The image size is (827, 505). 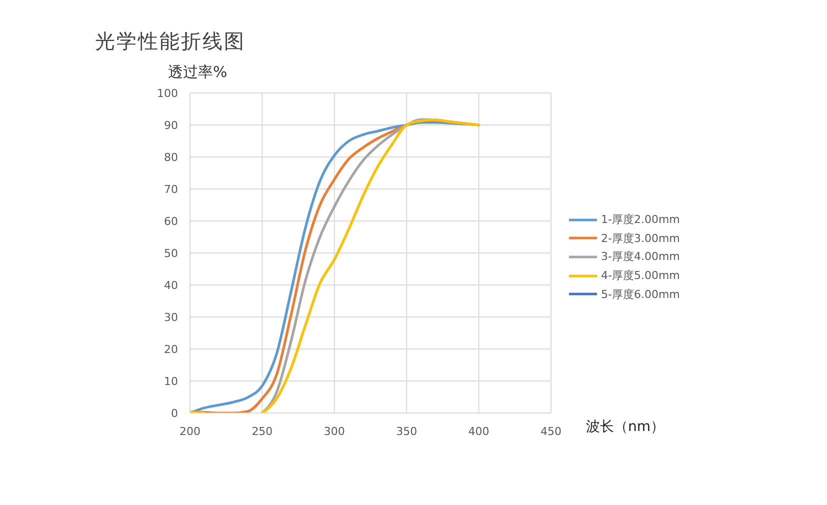 What do you see at coordinates (171, 317) in the screenshot?
I see `y-tick-label: 30` at bounding box center [171, 317].